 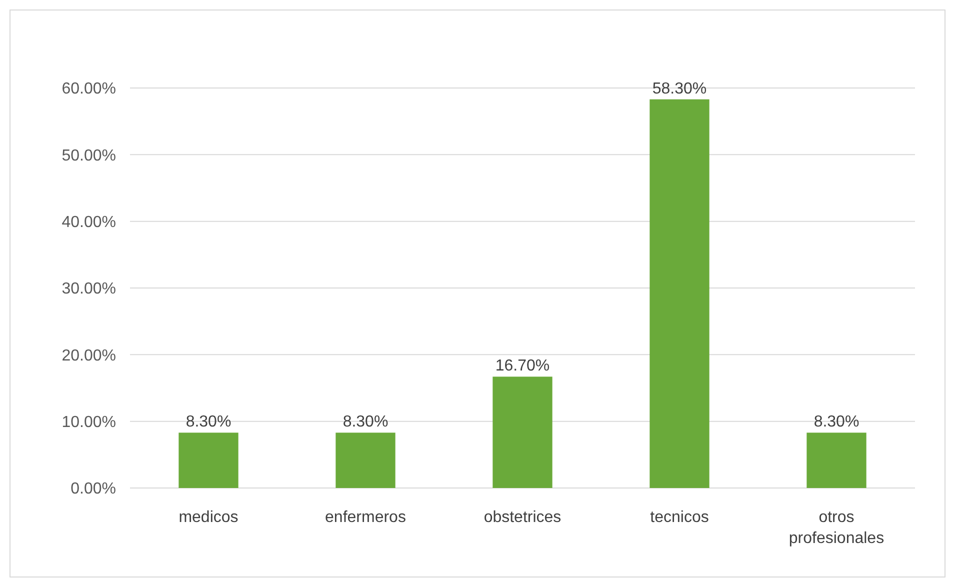 I want to click on y-tick-label: 60.00%, so click(x=89, y=89).